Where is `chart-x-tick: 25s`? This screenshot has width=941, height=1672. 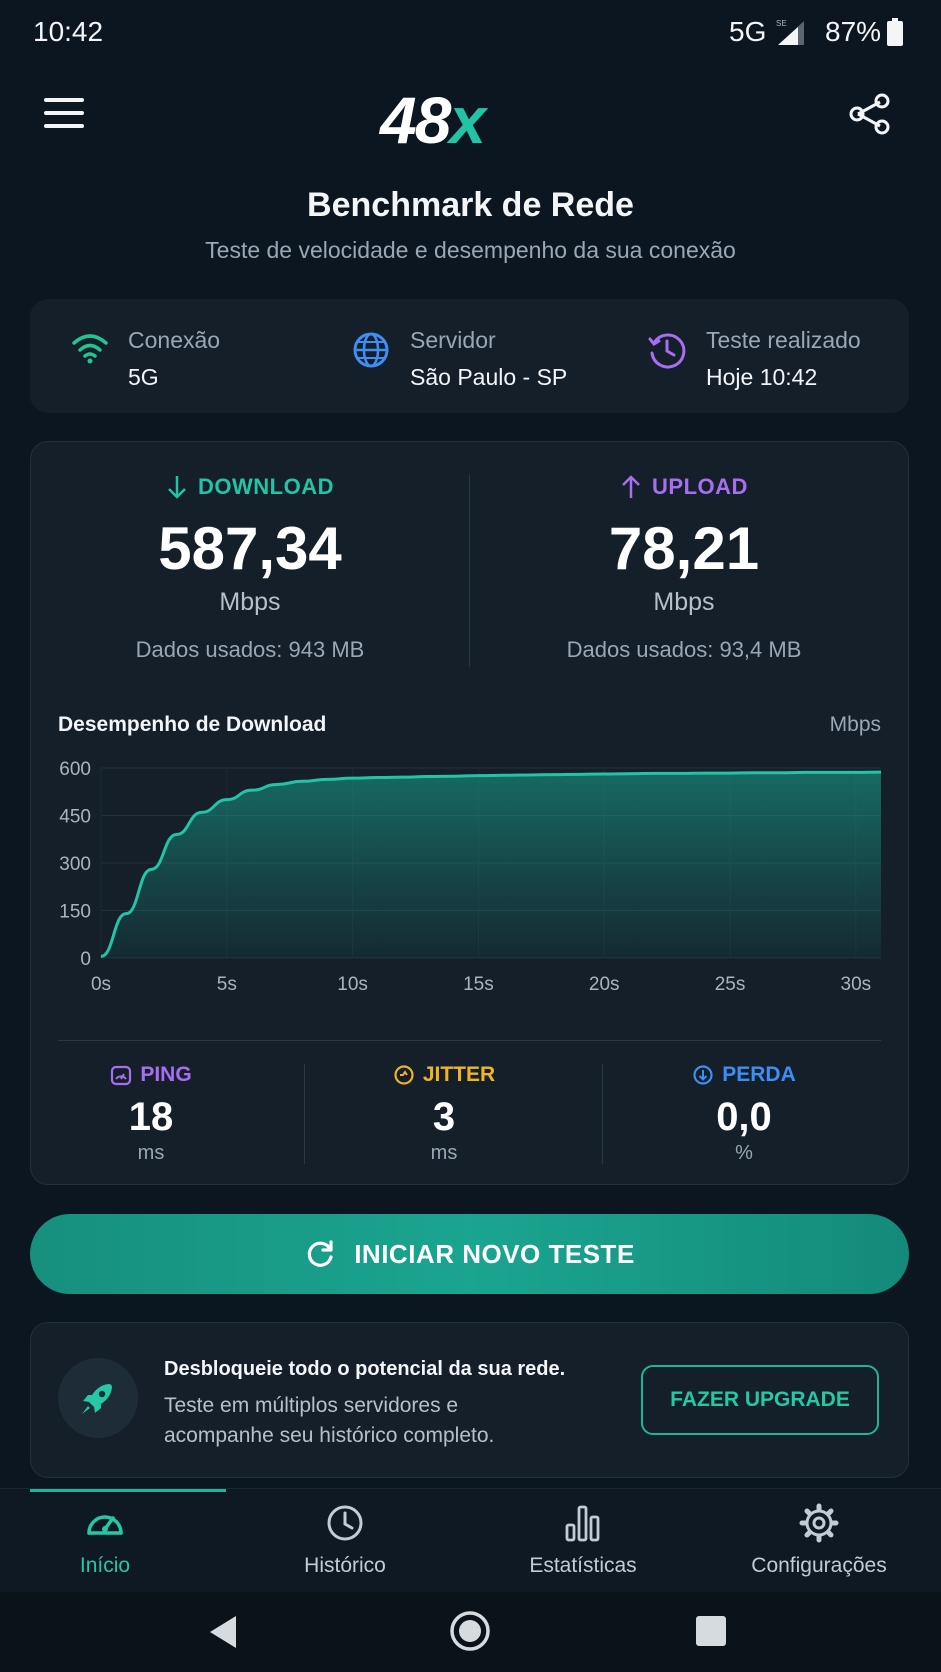 chart-x-tick: 25s is located at coordinates (730, 984).